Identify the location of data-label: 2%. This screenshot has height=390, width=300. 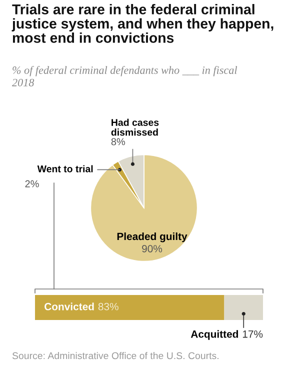
(32, 184).